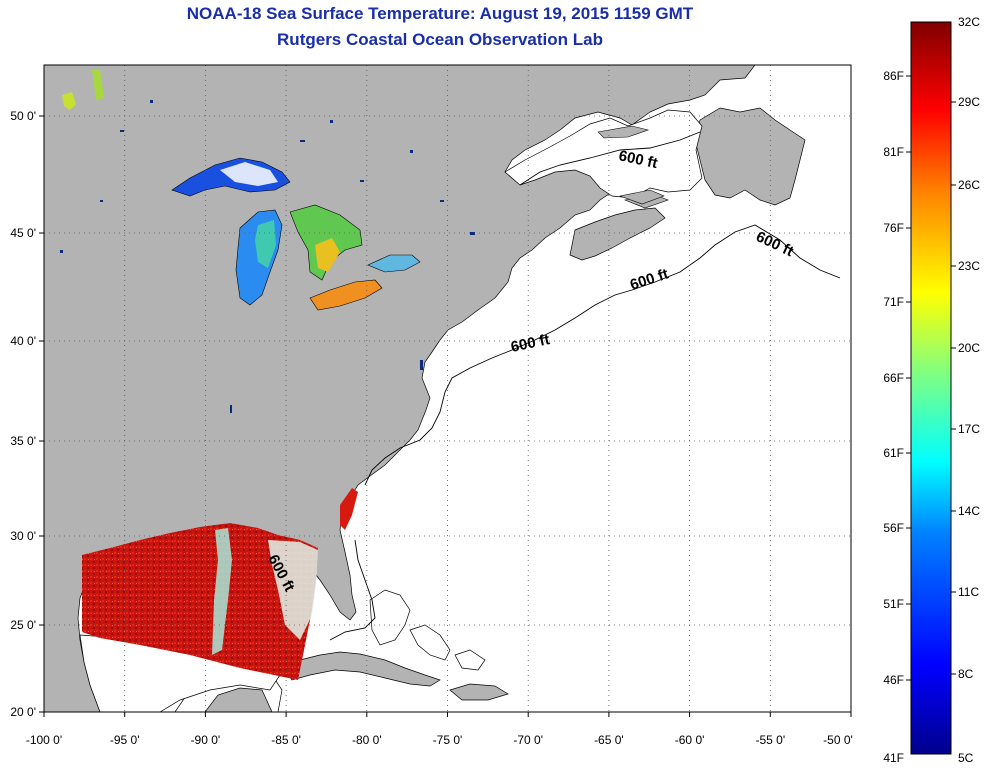 This screenshot has width=984, height=770. I want to click on colorbar-celsius-label: 23C, so click(969, 266).